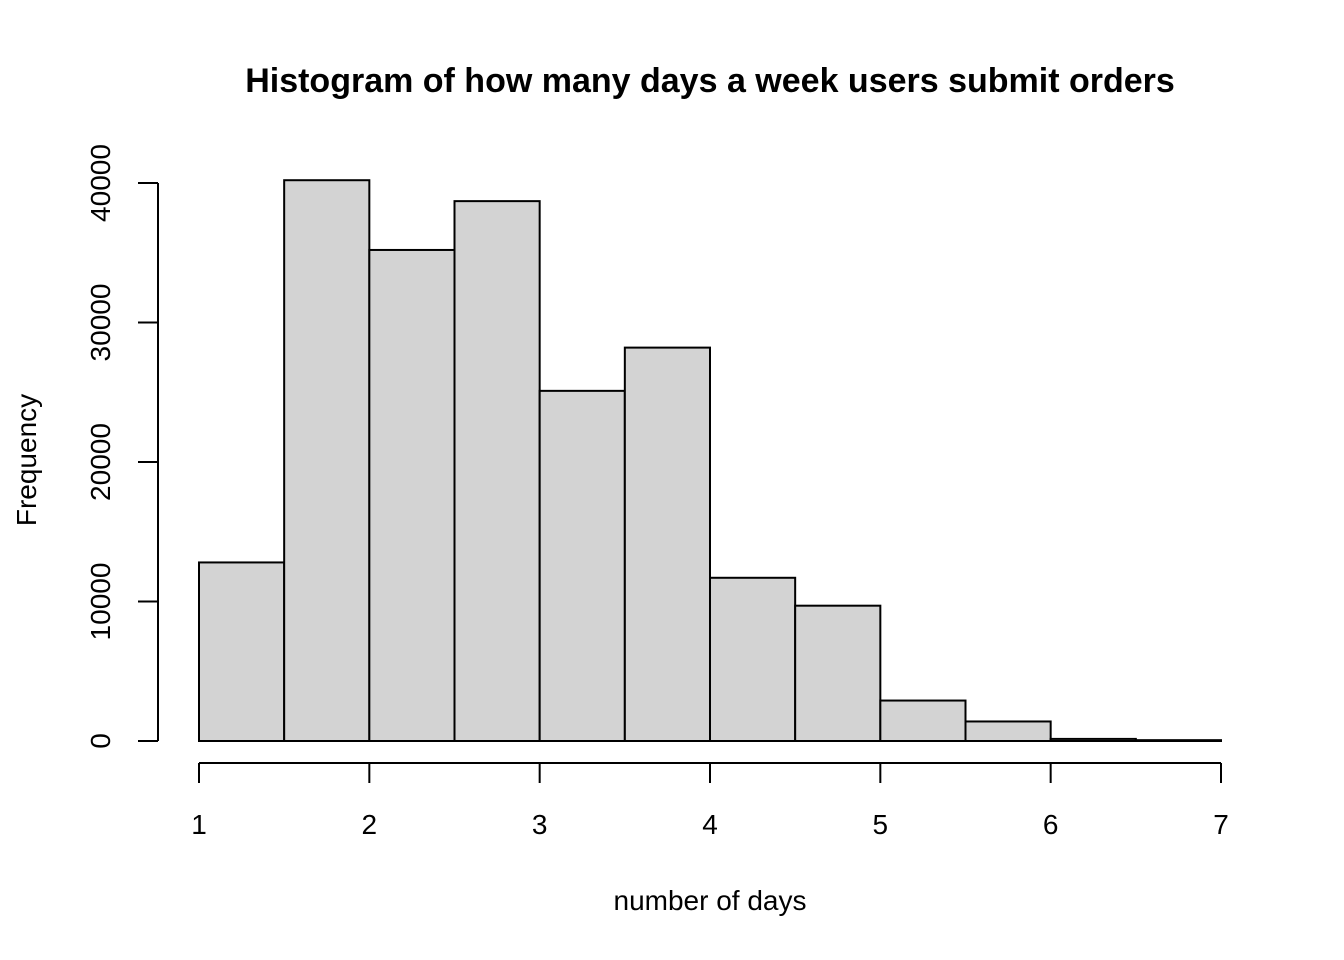 This screenshot has width=1344, height=960. What do you see at coordinates (710, 824) in the screenshot?
I see `x-tick-label: 4` at bounding box center [710, 824].